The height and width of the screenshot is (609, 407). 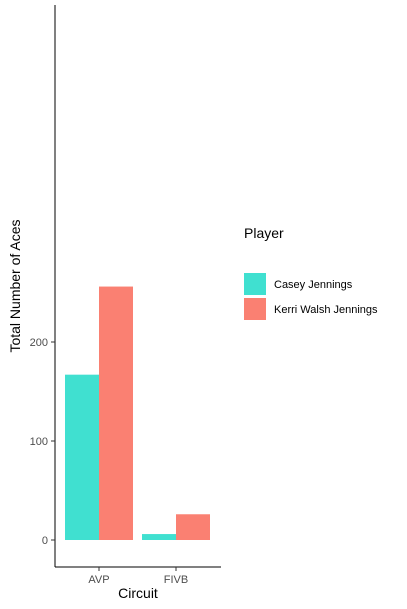 What do you see at coordinates (138, 593) in the screenshot?
I see `x-axis-title: Circuit` at bounding box center [138, 593].